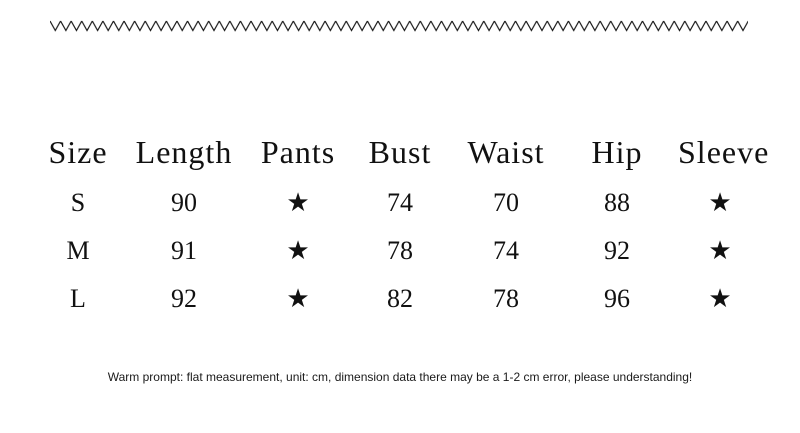  I want to click on waist-value: 74, so click(506, 250).